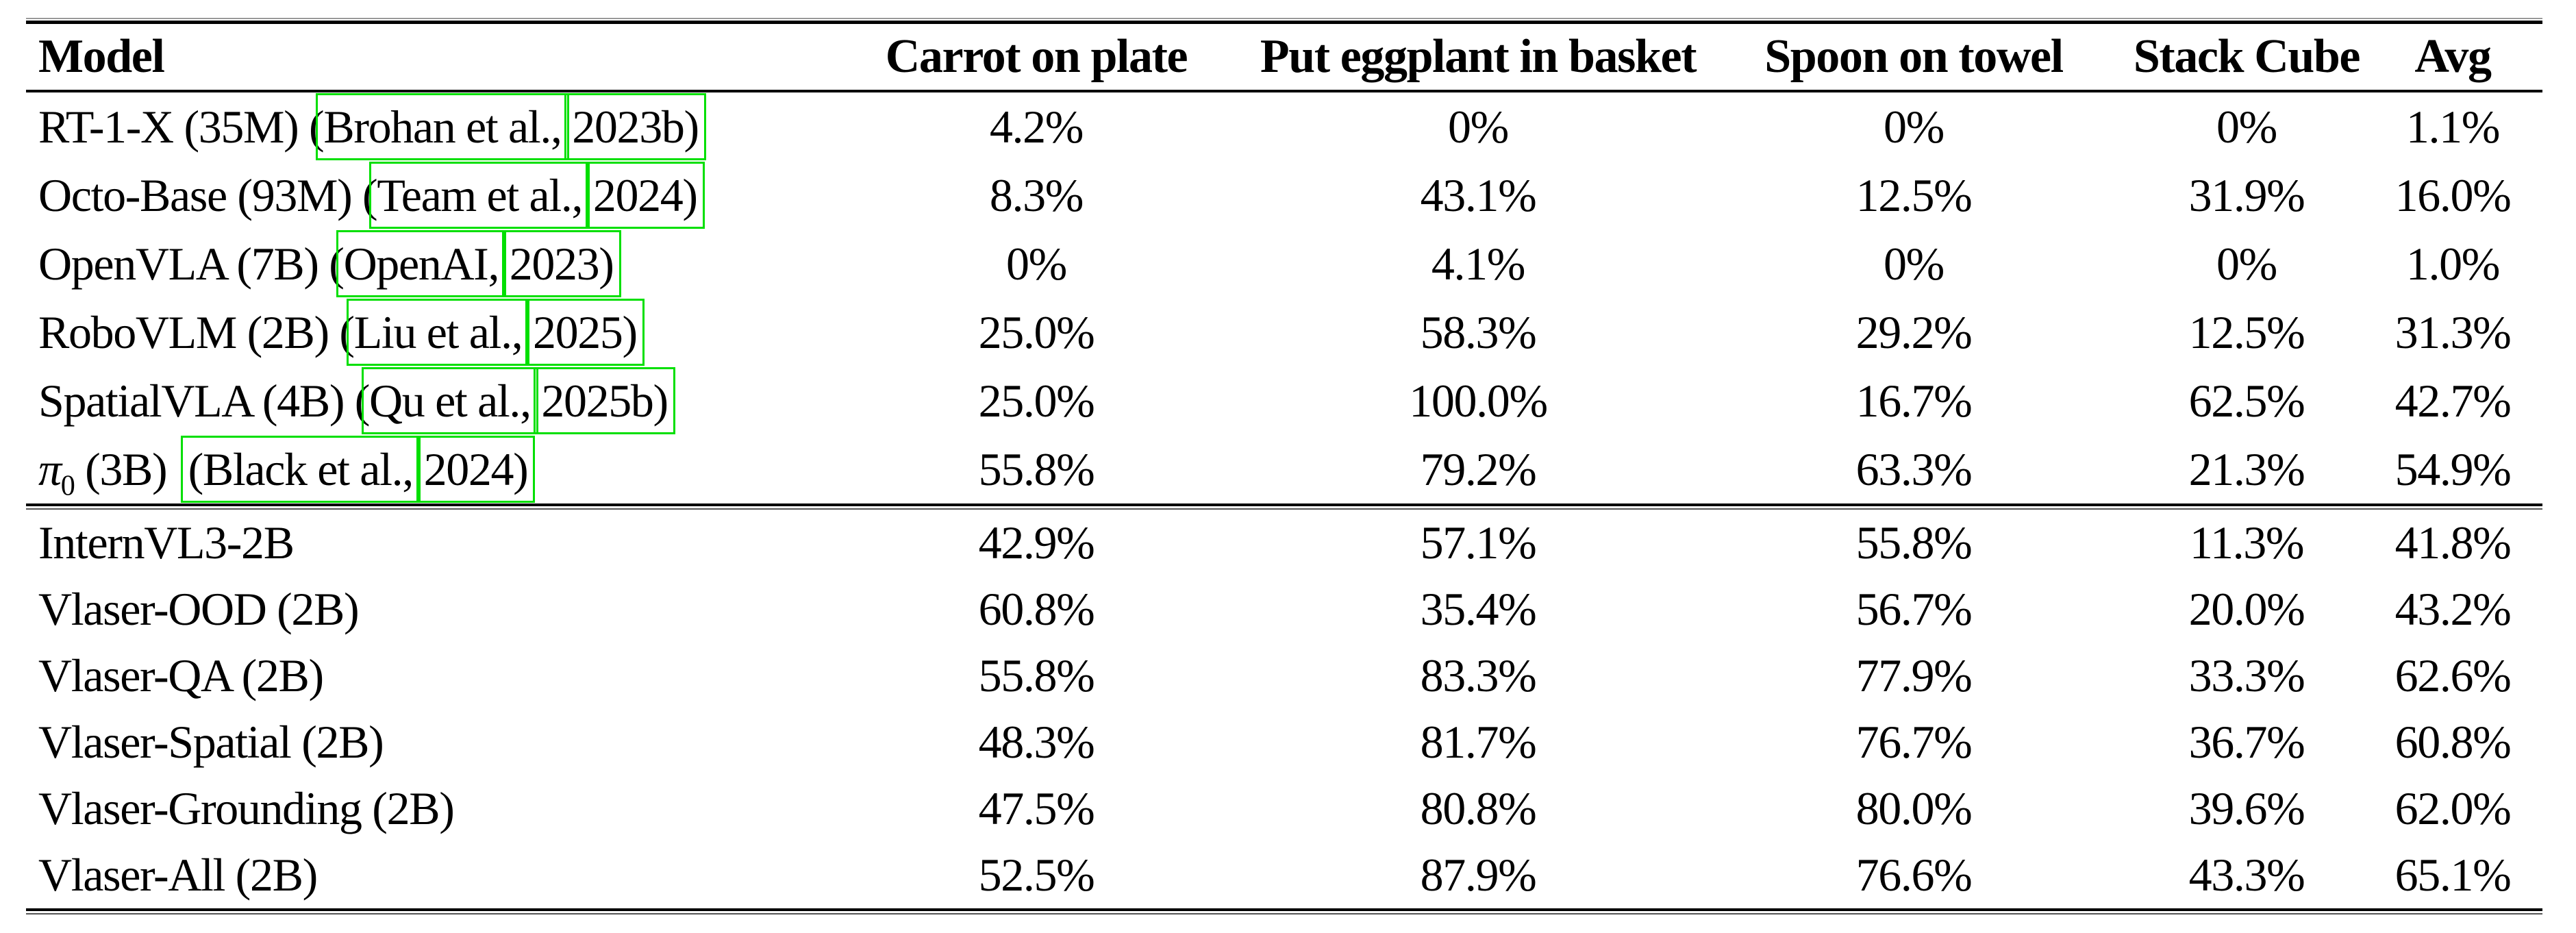 Image resolution: width=2576 pixels, height=933 pixels. Describe the element at coordinates (211, 742) in the screenshot. I see `model-name: Vlaser-Spatial (2B)` at that location.